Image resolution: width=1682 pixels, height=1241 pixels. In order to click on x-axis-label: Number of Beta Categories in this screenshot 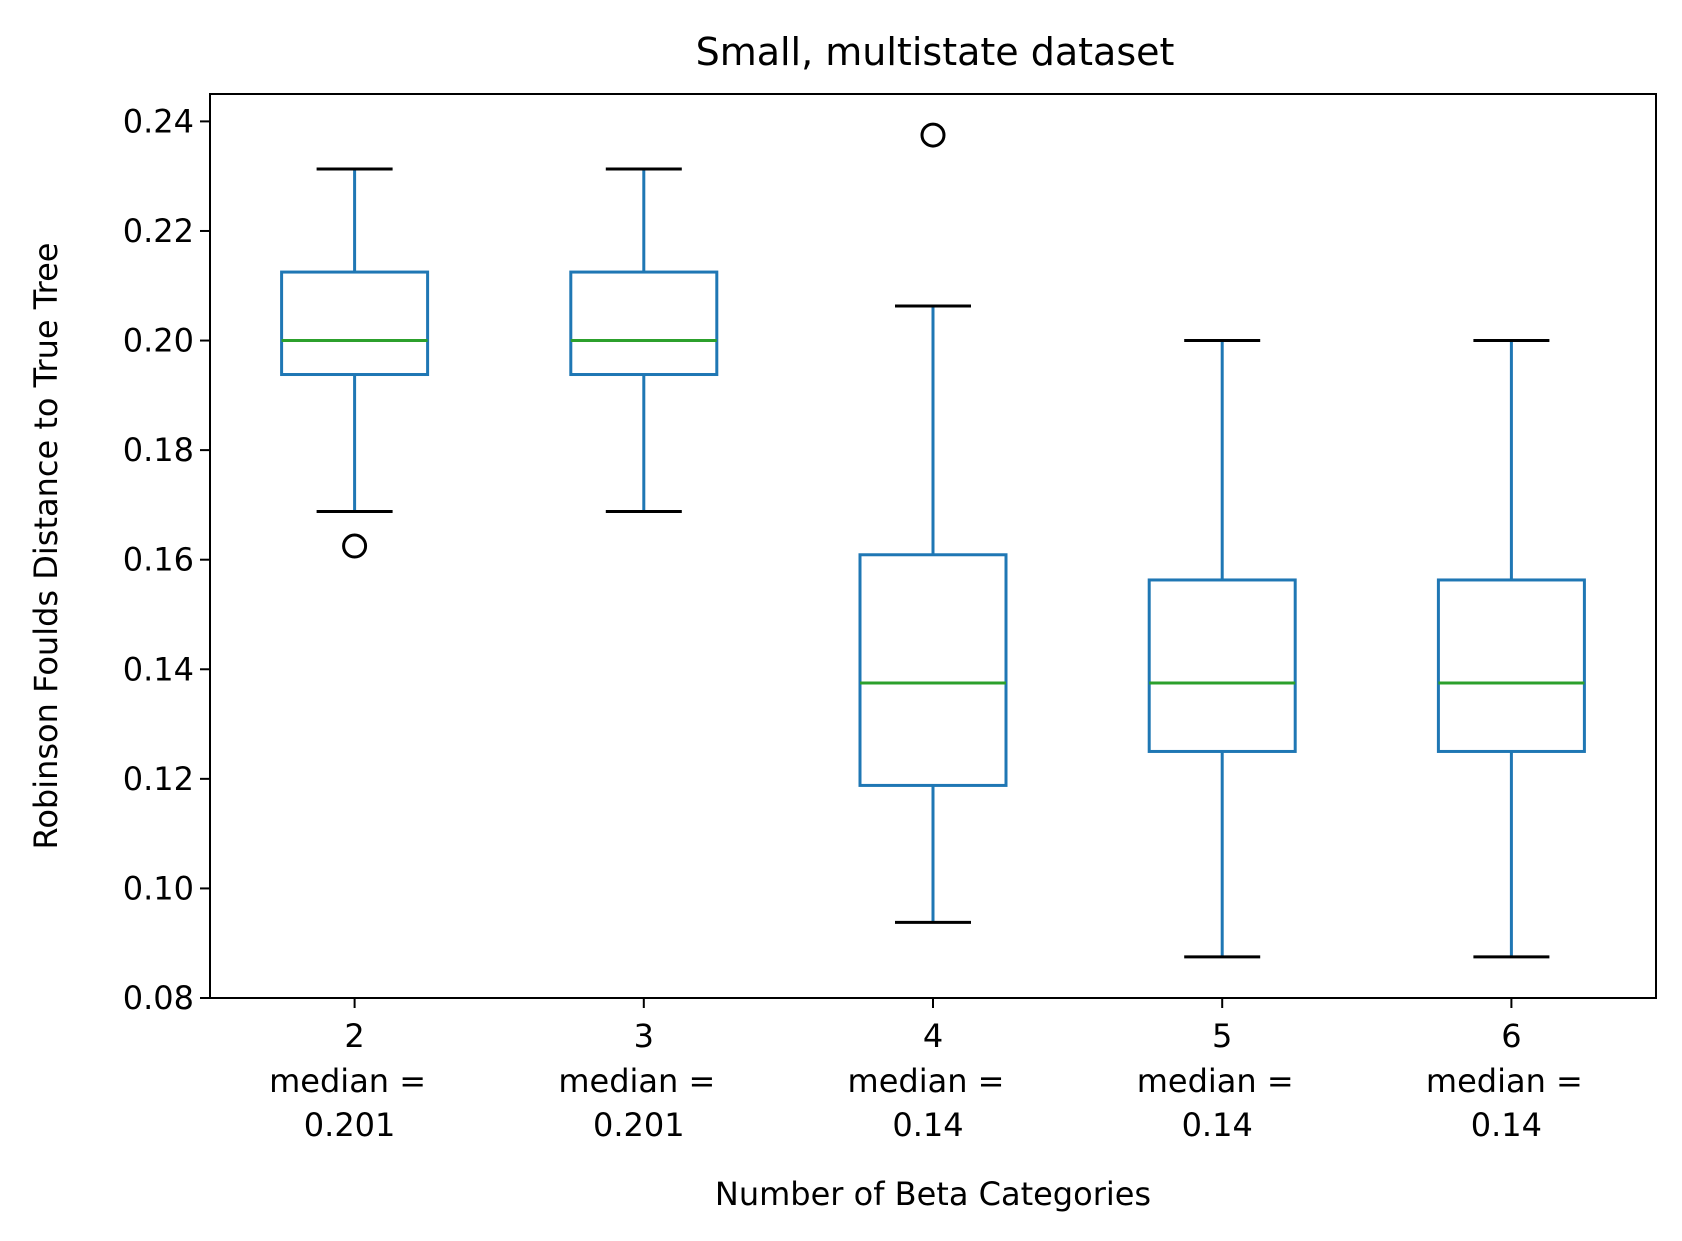, I will do `click(933, 1194)`.